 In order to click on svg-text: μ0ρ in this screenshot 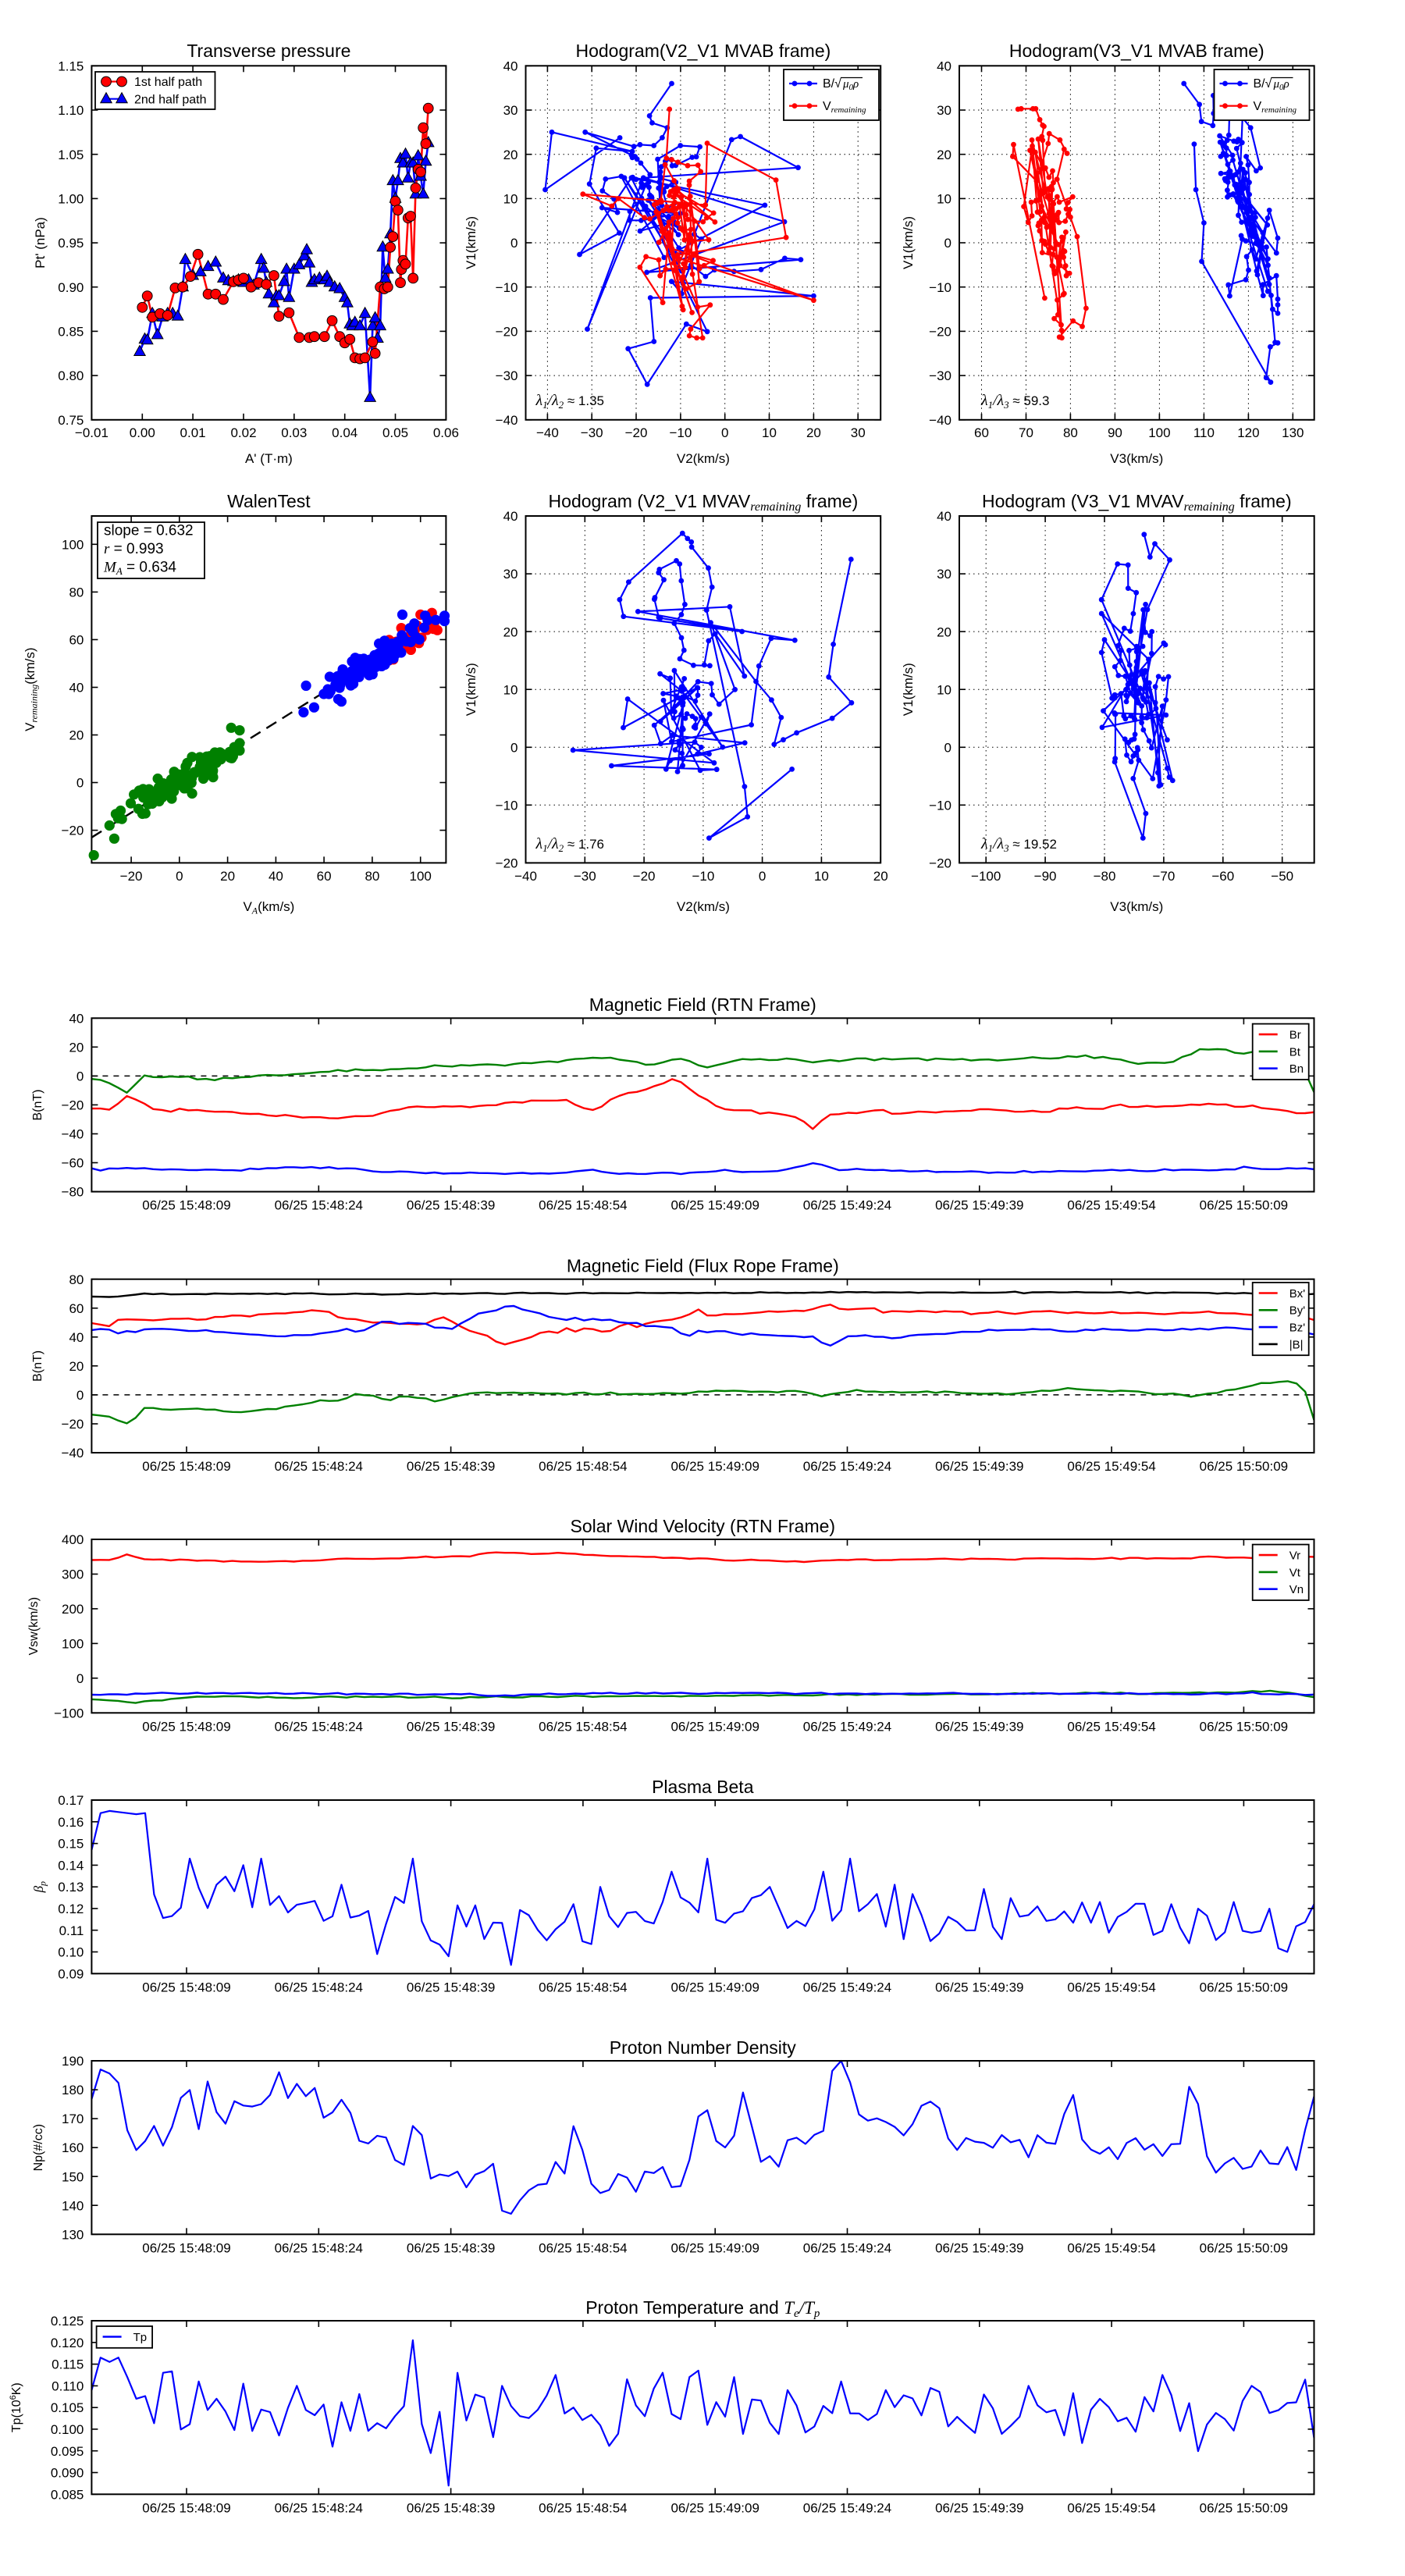, I will do `click(850, 85)`.